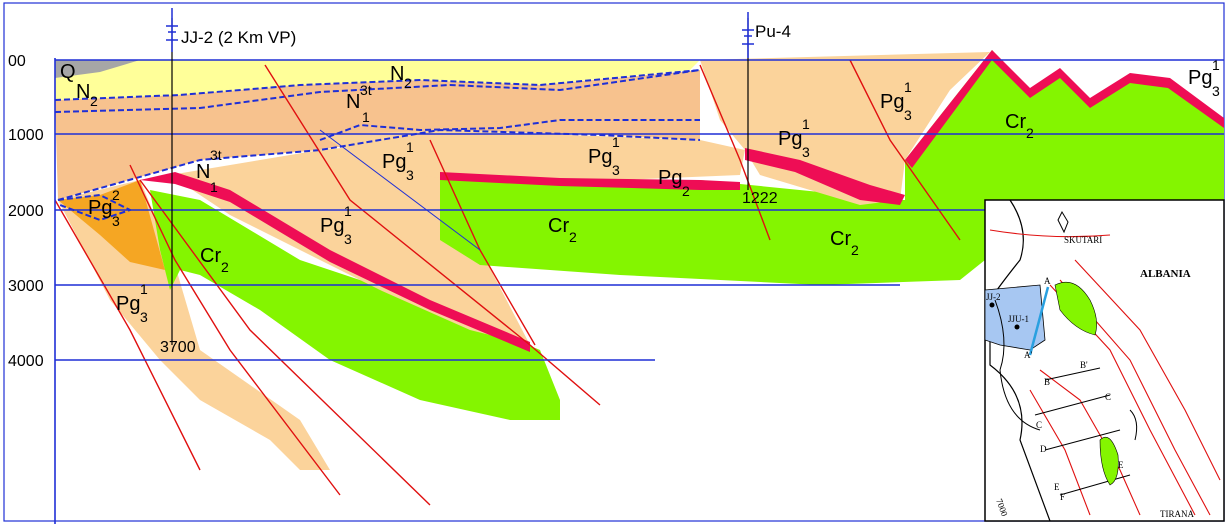  Describe the element at coordinates (377, 80) in the screenshot. I see `n2-yellow-band` at that location.